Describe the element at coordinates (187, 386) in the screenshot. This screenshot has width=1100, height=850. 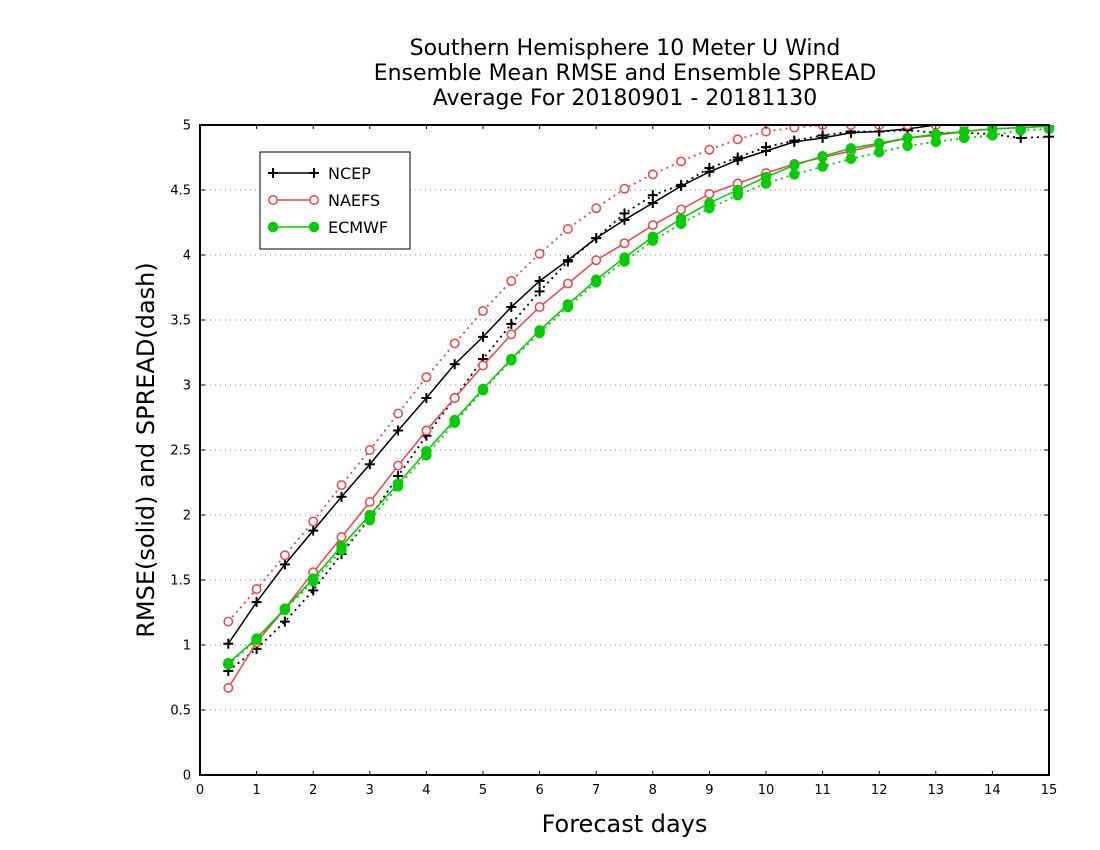
I see `y-tick-label: 3` at that location.